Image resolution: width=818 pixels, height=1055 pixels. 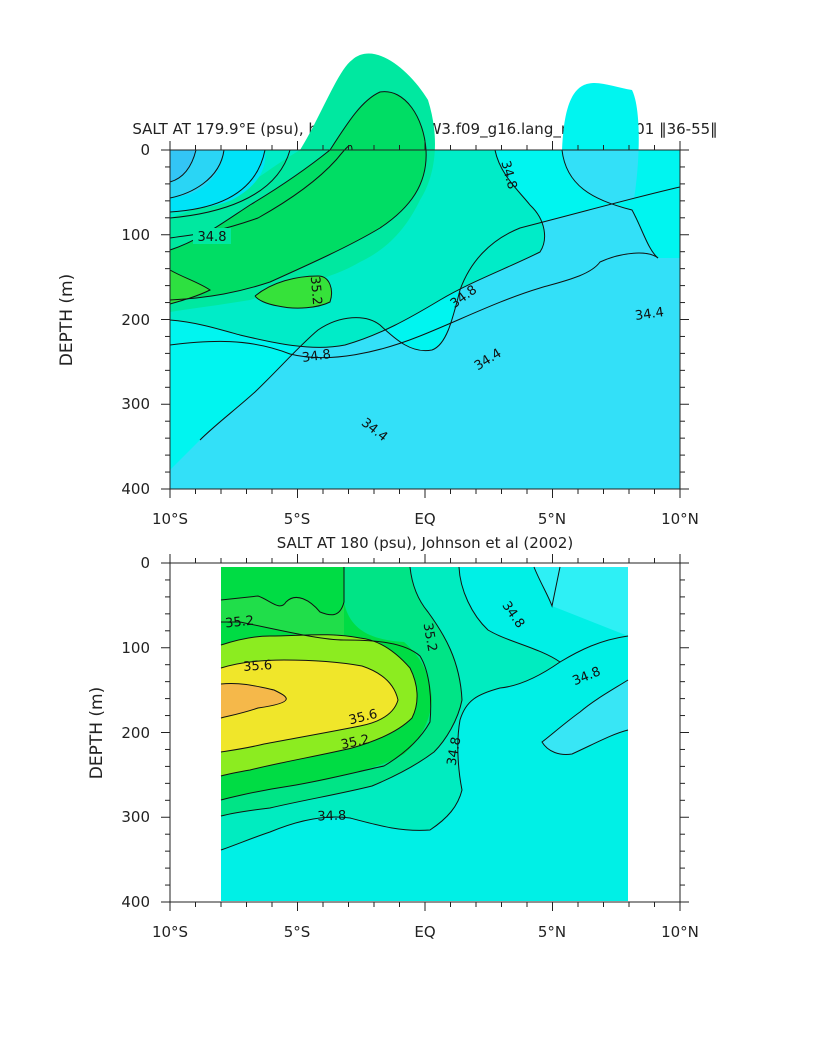 I want to click on fill-east, so click(x=569, y=661).